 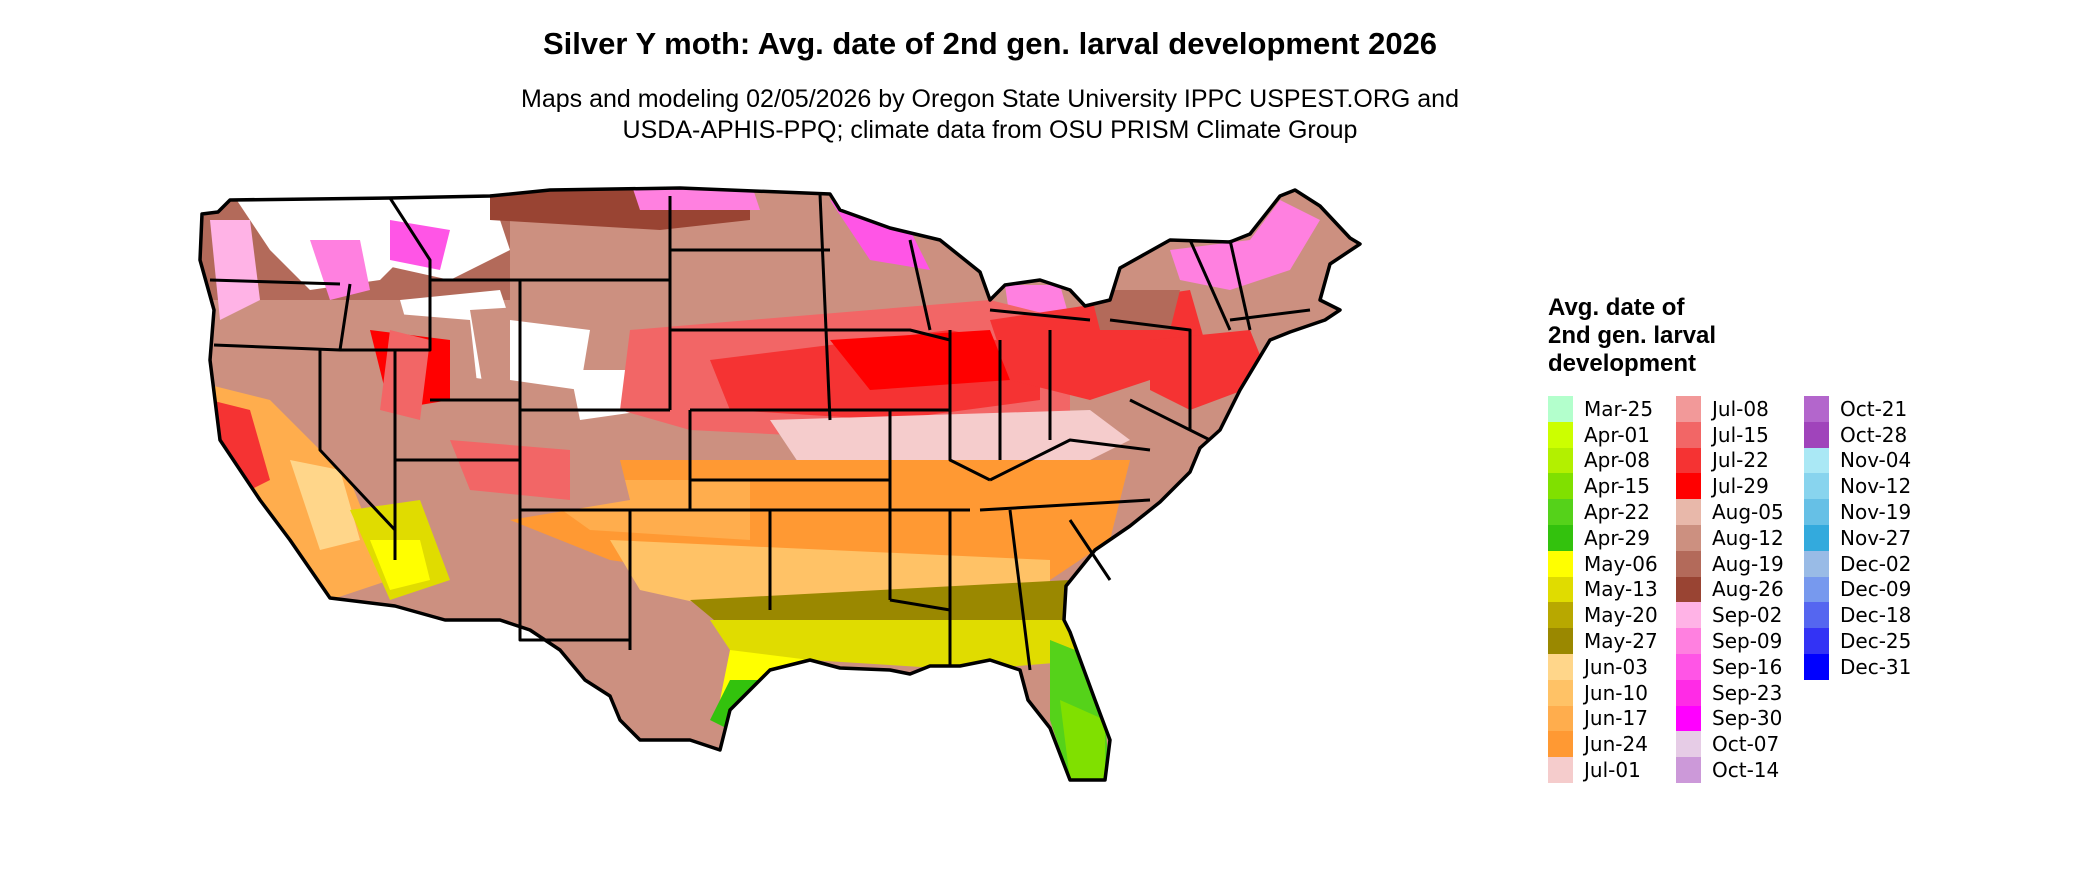 I want to click on legend-label: May-13, so click(x=1621, y=589).